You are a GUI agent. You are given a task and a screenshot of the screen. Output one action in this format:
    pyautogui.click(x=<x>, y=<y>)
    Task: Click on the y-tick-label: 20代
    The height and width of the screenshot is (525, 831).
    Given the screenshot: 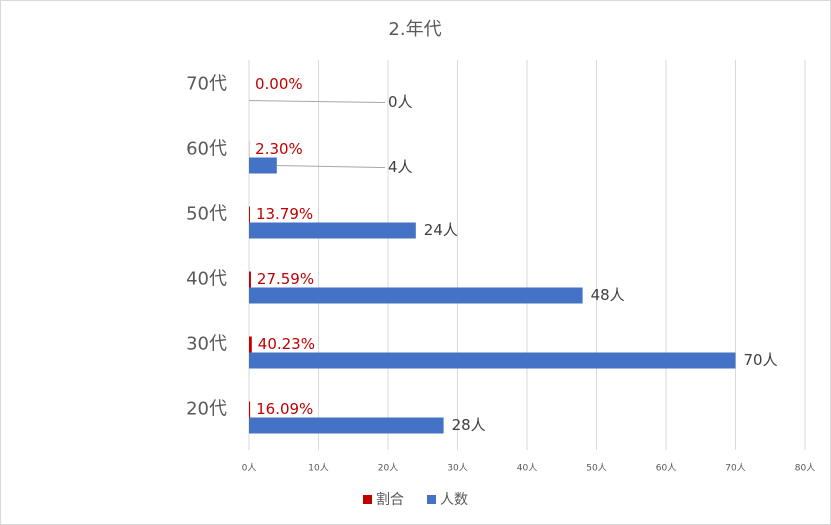 What is the action you would take?
    pyautogui.click(x=206, y=409)
    